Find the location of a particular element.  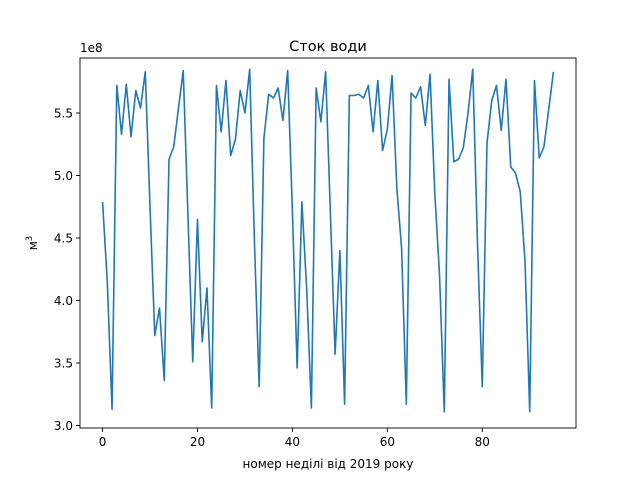

x-axis-ticks: 0 20 40 60 80 is located at coordinates (294, 438).